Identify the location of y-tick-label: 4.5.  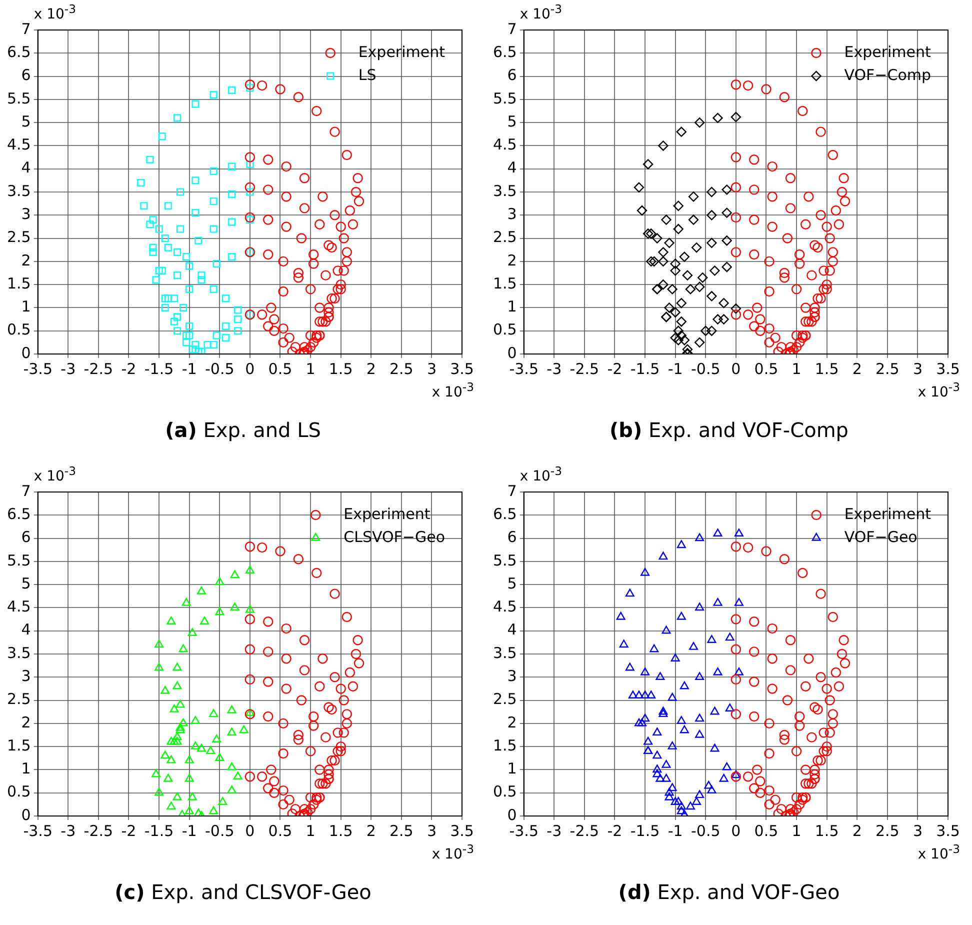
(18, 145).